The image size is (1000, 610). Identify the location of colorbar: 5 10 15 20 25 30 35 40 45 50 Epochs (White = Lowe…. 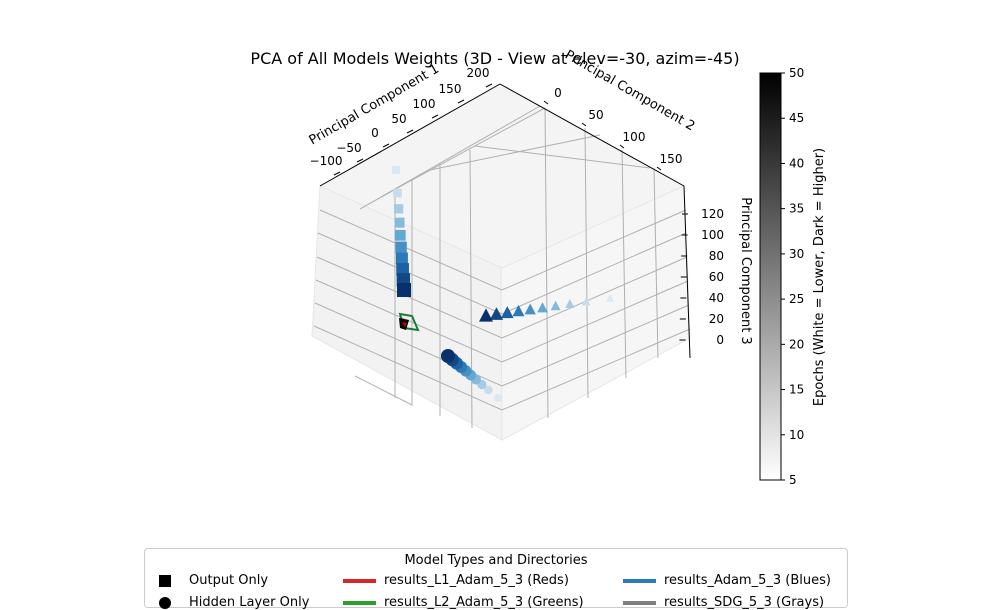
(793, 276).